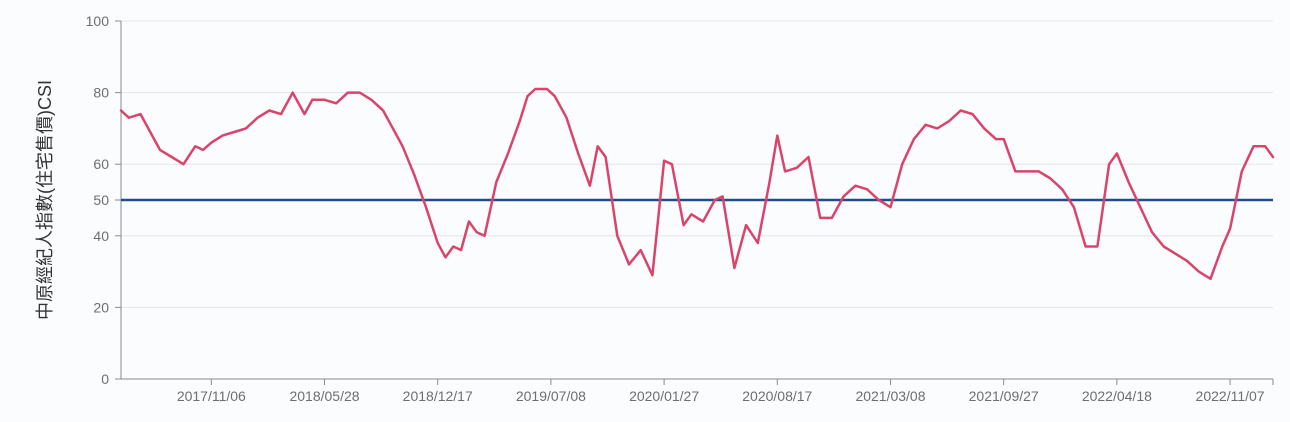 This screenshot has width=1290, height=422. I want to click on y-tick-label: 80, so click(101, 93).